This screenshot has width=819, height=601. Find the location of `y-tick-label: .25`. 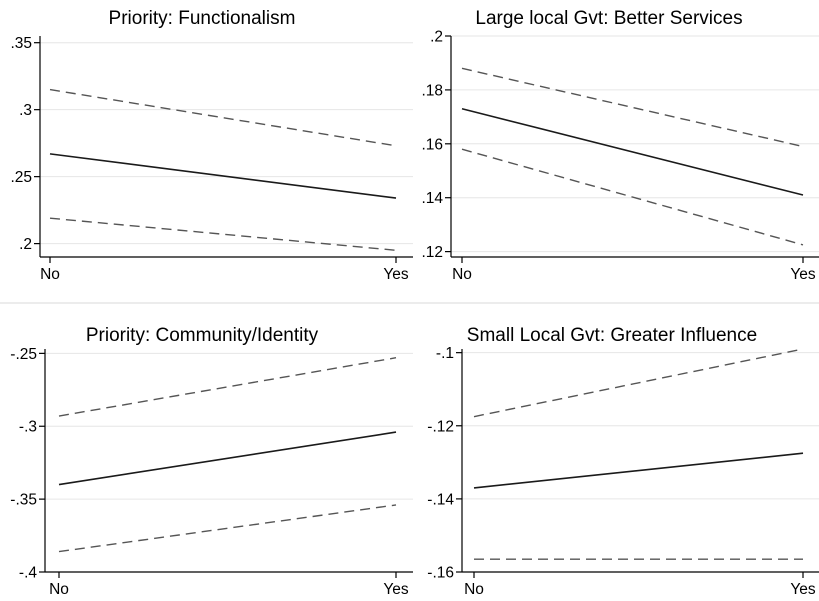

y-tick-label: .25 is located at coordinates (21, 177).